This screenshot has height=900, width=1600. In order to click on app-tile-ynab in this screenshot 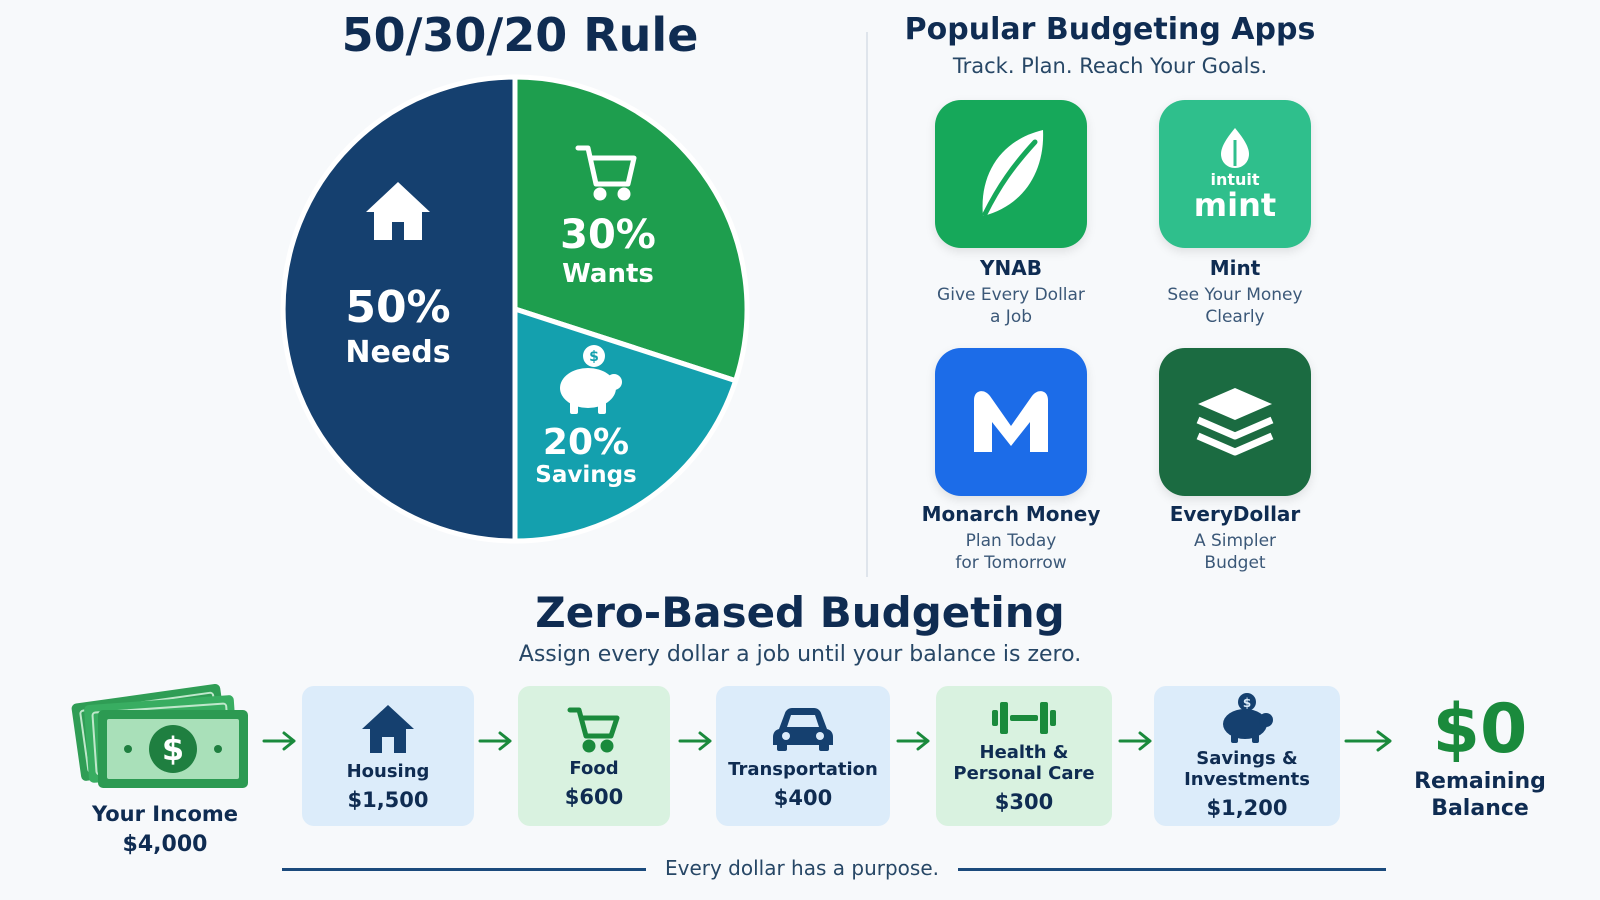, I will do `click(1011, 174)`.